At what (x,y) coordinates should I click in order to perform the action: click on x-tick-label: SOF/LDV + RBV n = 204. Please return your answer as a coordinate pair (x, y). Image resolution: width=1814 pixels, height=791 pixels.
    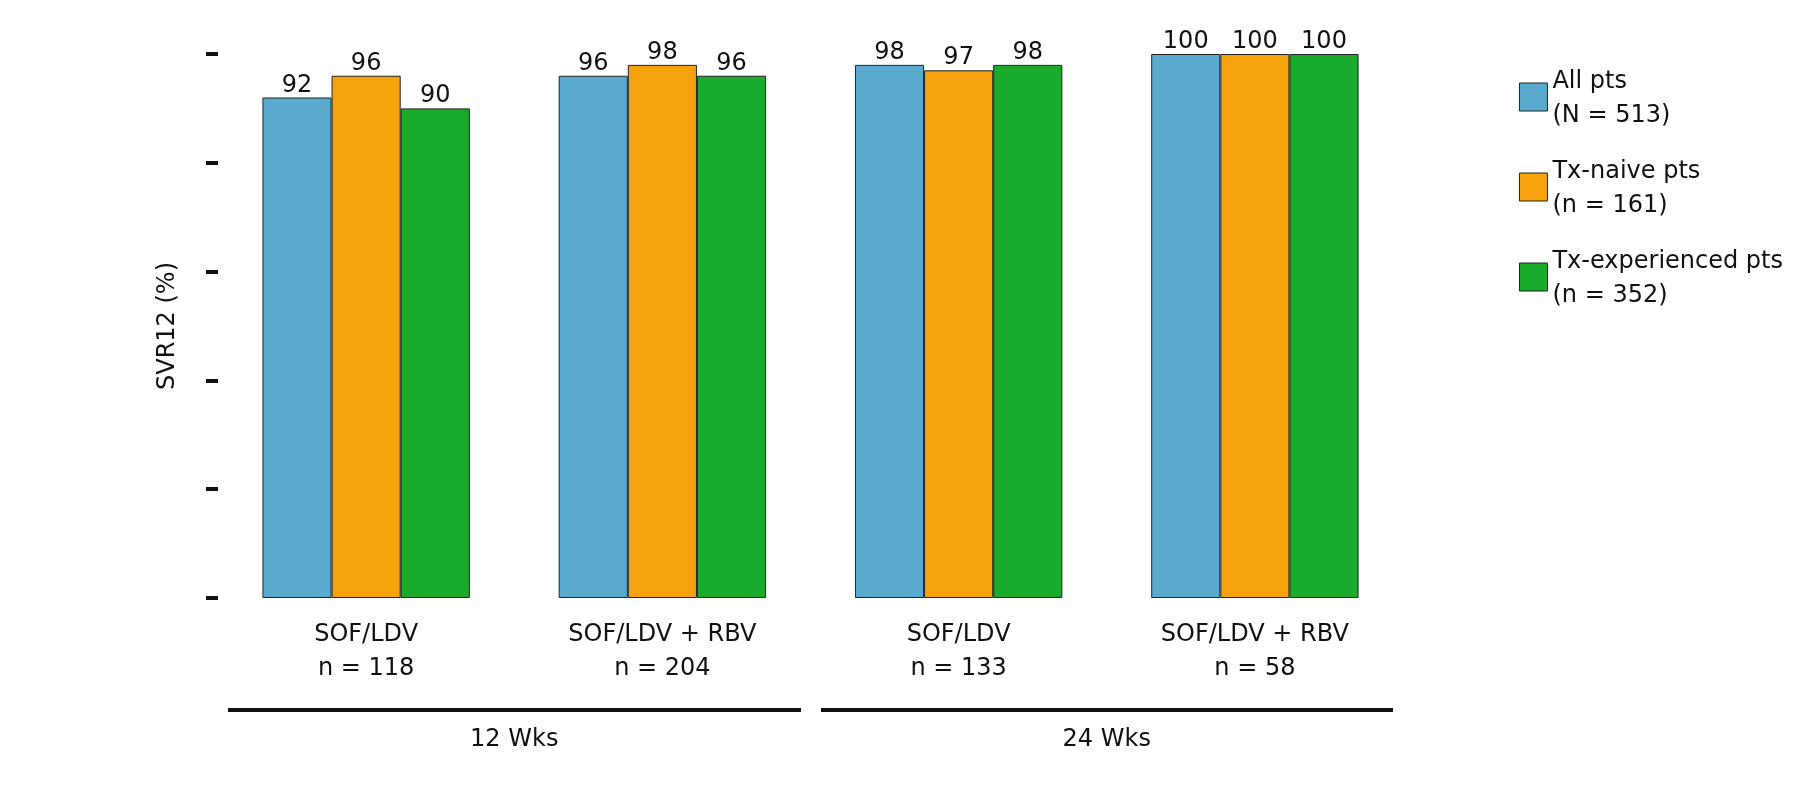
    Looking at the image, I should click on (662, 650).